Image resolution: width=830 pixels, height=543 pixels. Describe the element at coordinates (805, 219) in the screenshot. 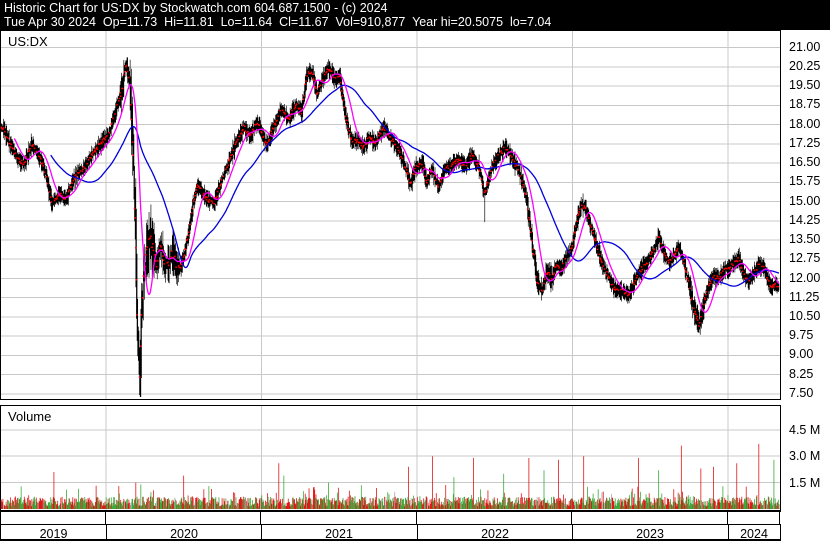

I see `price-axis-tick: 14.25` at that location.